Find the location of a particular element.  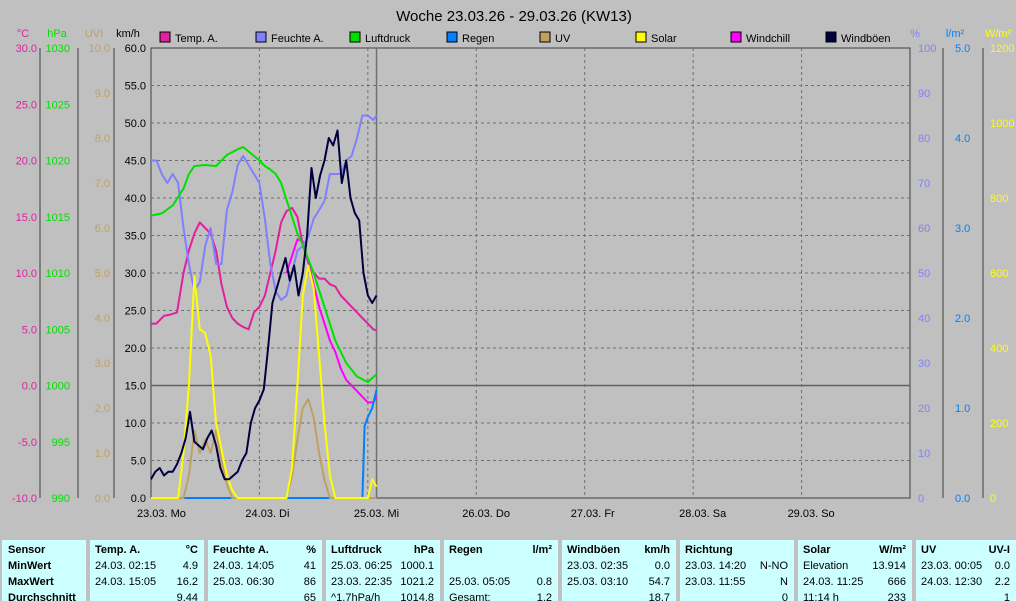

axis-tick-wind: 10.0 is located at coordinates (135, 424).